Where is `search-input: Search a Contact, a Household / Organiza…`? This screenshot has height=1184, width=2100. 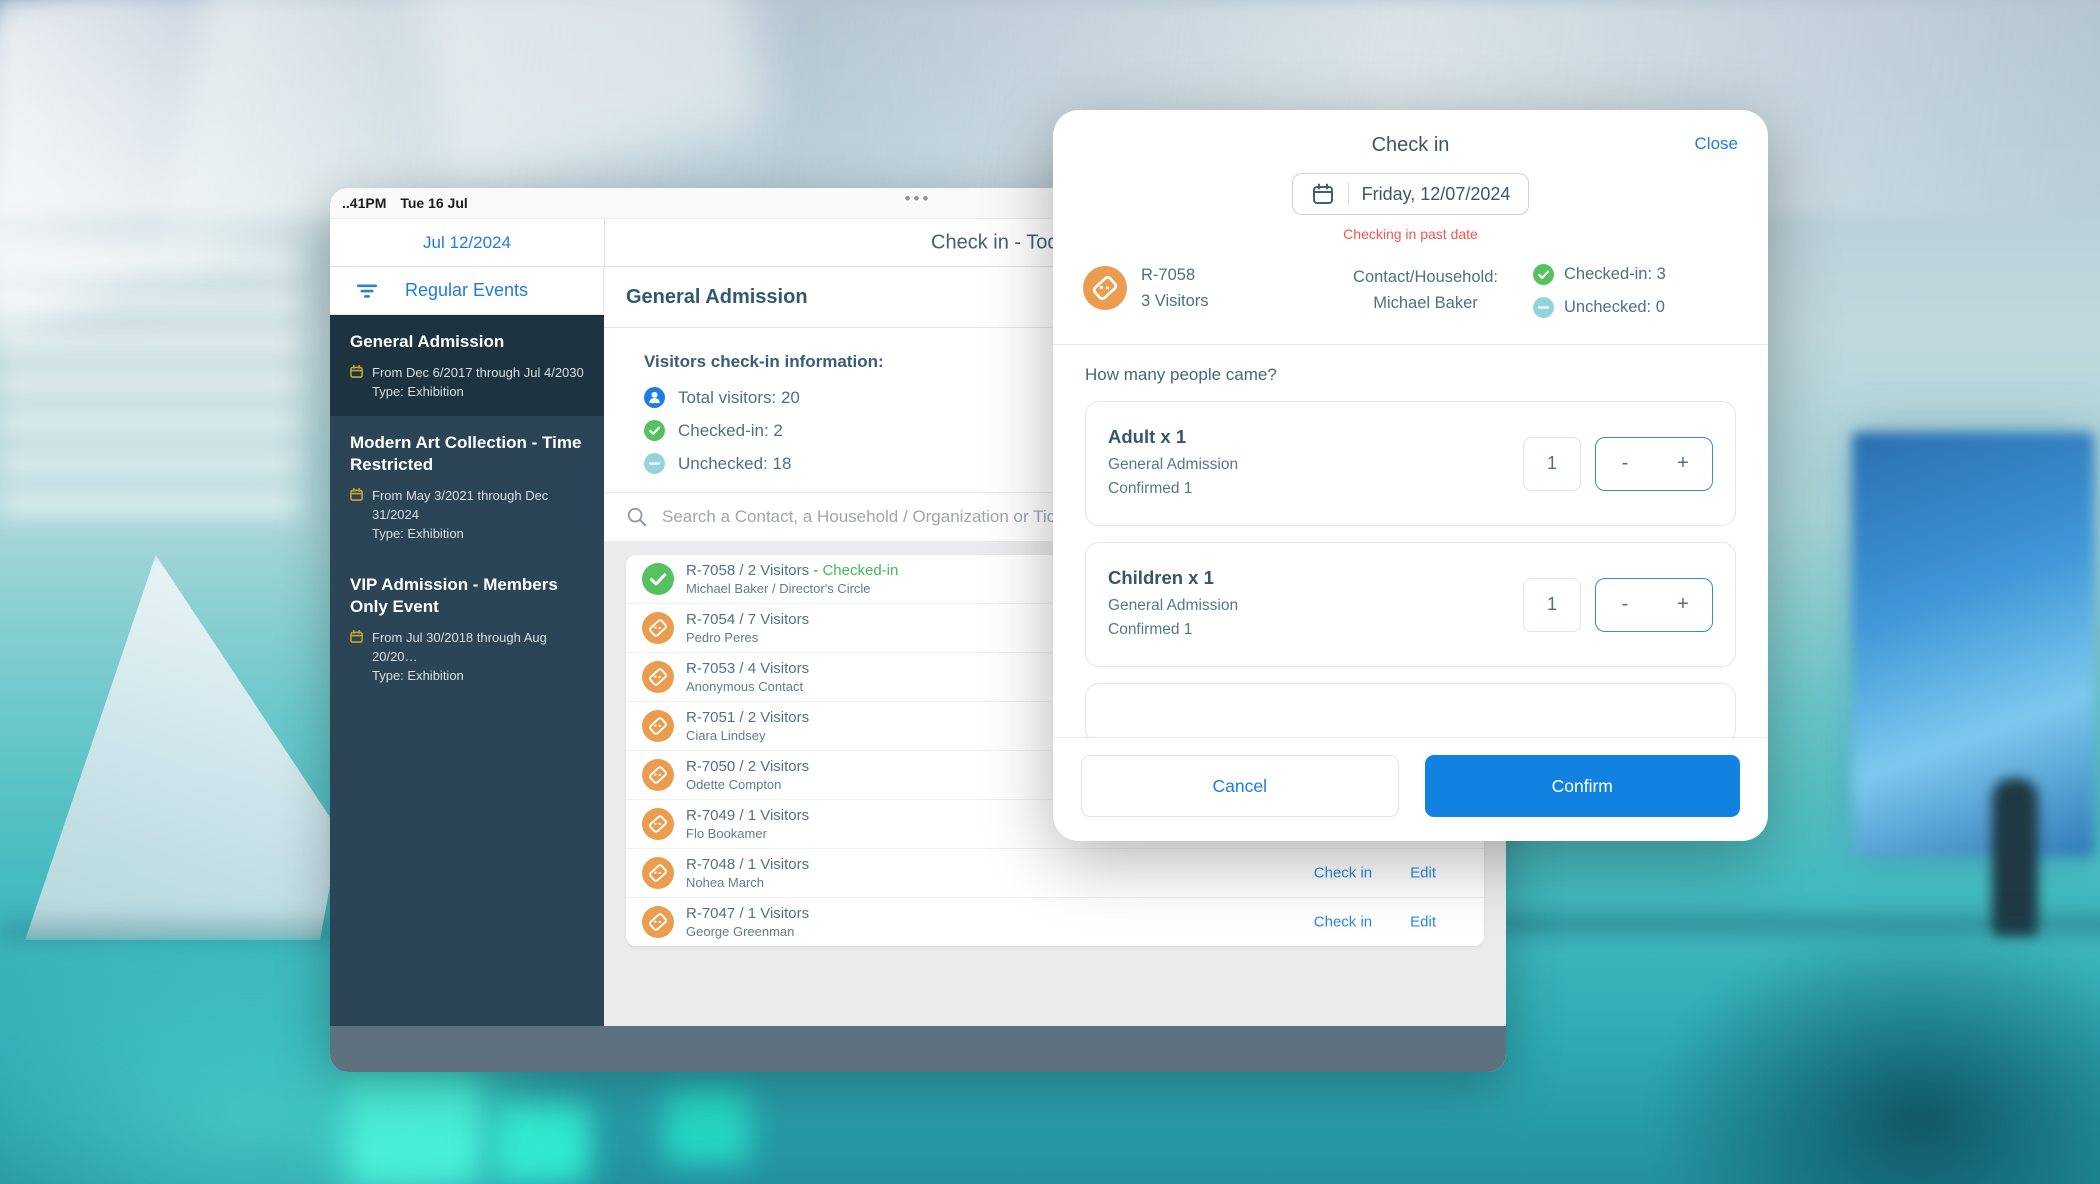
search-input: Search a Contact, a Household / Organiza… is located at coordinates (881, 516).